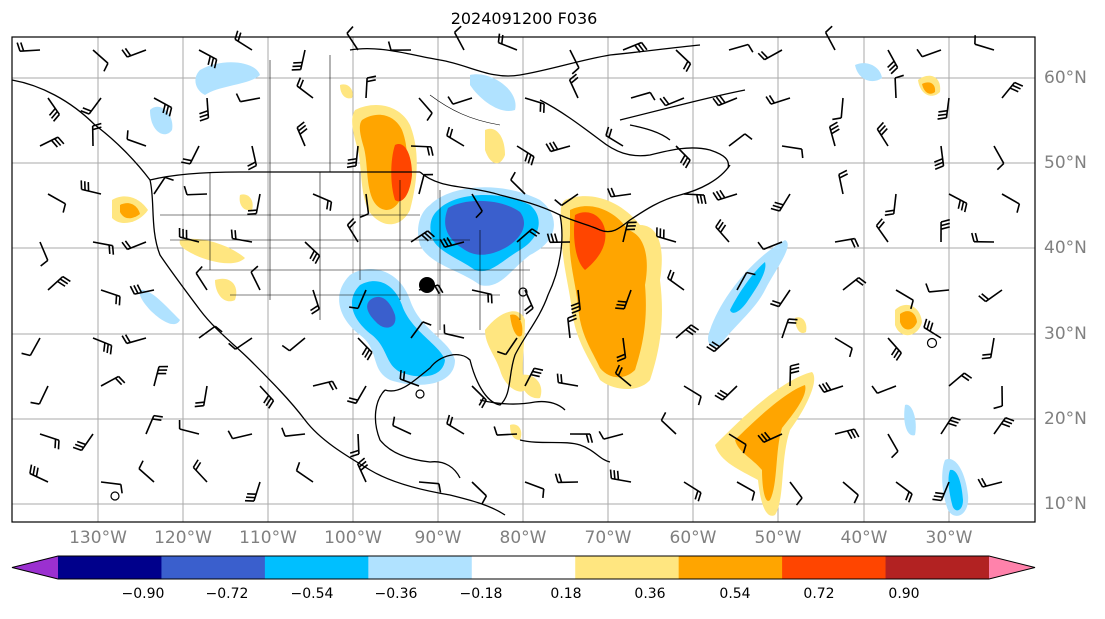  What do you see at coordinates (818, 594) in the screenshot?
I see `colorbar-tick: 0.72` at bounding box center [818, 594].